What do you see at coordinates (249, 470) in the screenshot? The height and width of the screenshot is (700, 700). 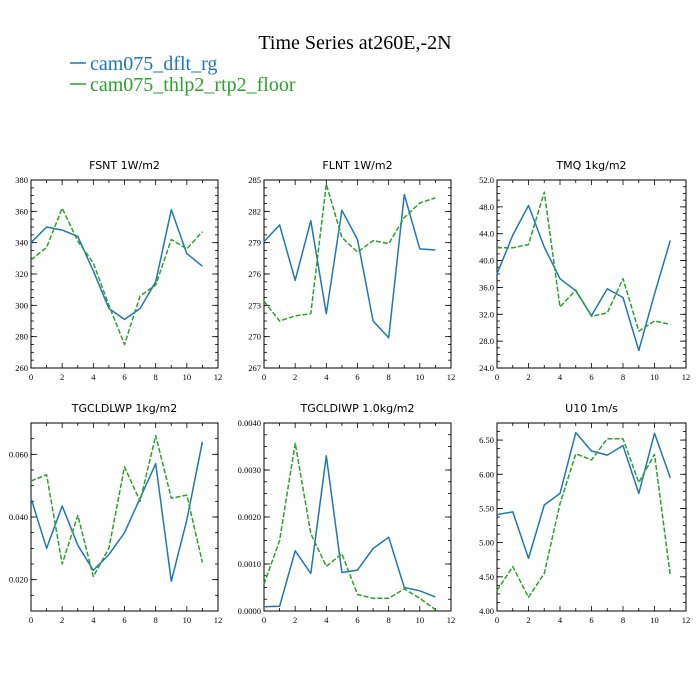 I see `y-tick-label: 0.0030` at bounding box center [249, 470].